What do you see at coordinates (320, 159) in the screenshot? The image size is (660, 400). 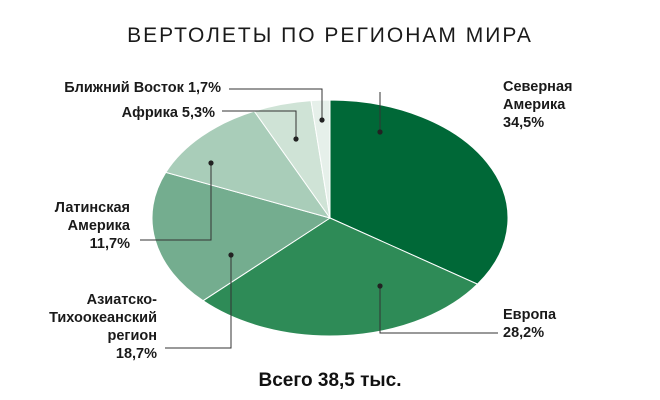 I see `slice-ближний-восток` at bounding box center [320, 159].